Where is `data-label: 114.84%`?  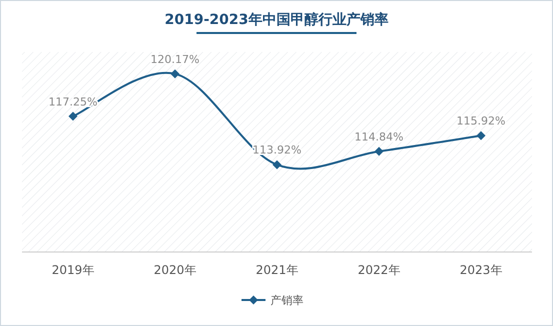
data-label: 114.84% is located at coordinates (379, 137).